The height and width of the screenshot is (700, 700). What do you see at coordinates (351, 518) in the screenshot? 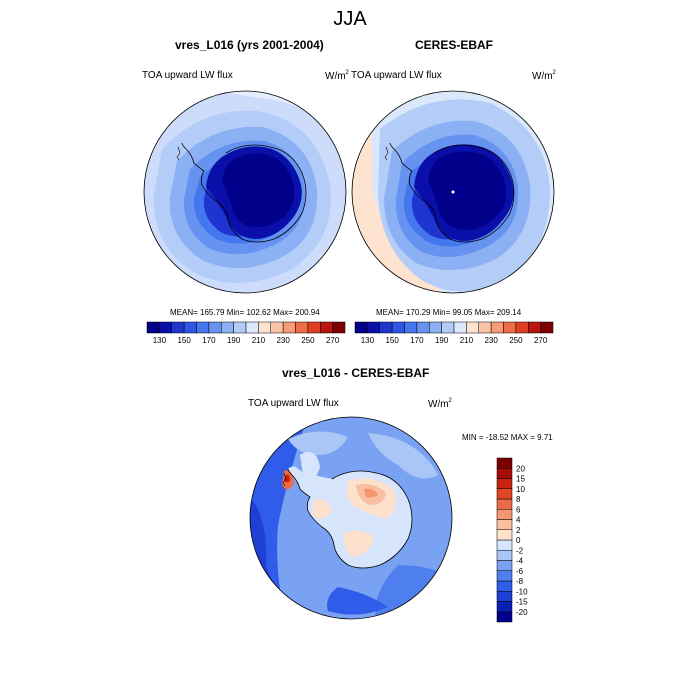
I see `diff-polar-map` at bounding box center [351, 518].